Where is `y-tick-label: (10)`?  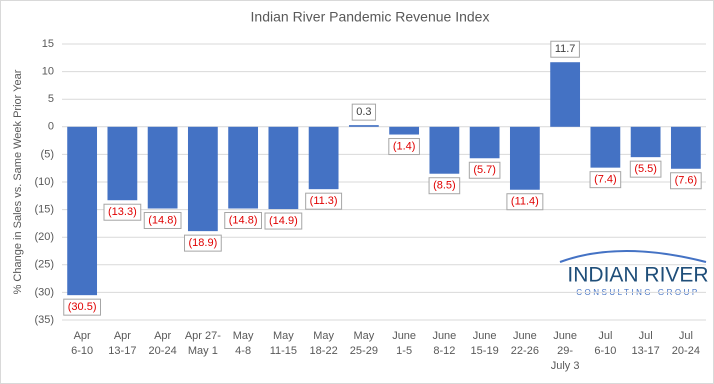
y-tick-label: (10) is located at coordinates (44, 182).